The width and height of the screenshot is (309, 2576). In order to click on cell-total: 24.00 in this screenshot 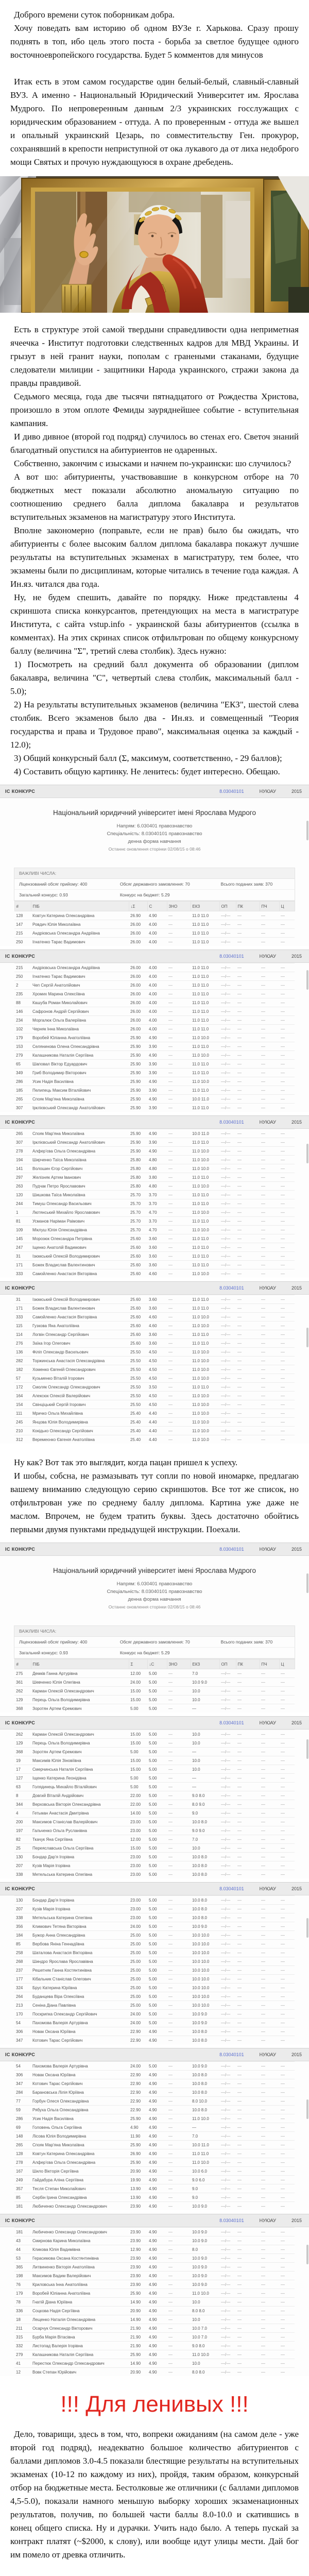, I will do `click(138, 1926)`.